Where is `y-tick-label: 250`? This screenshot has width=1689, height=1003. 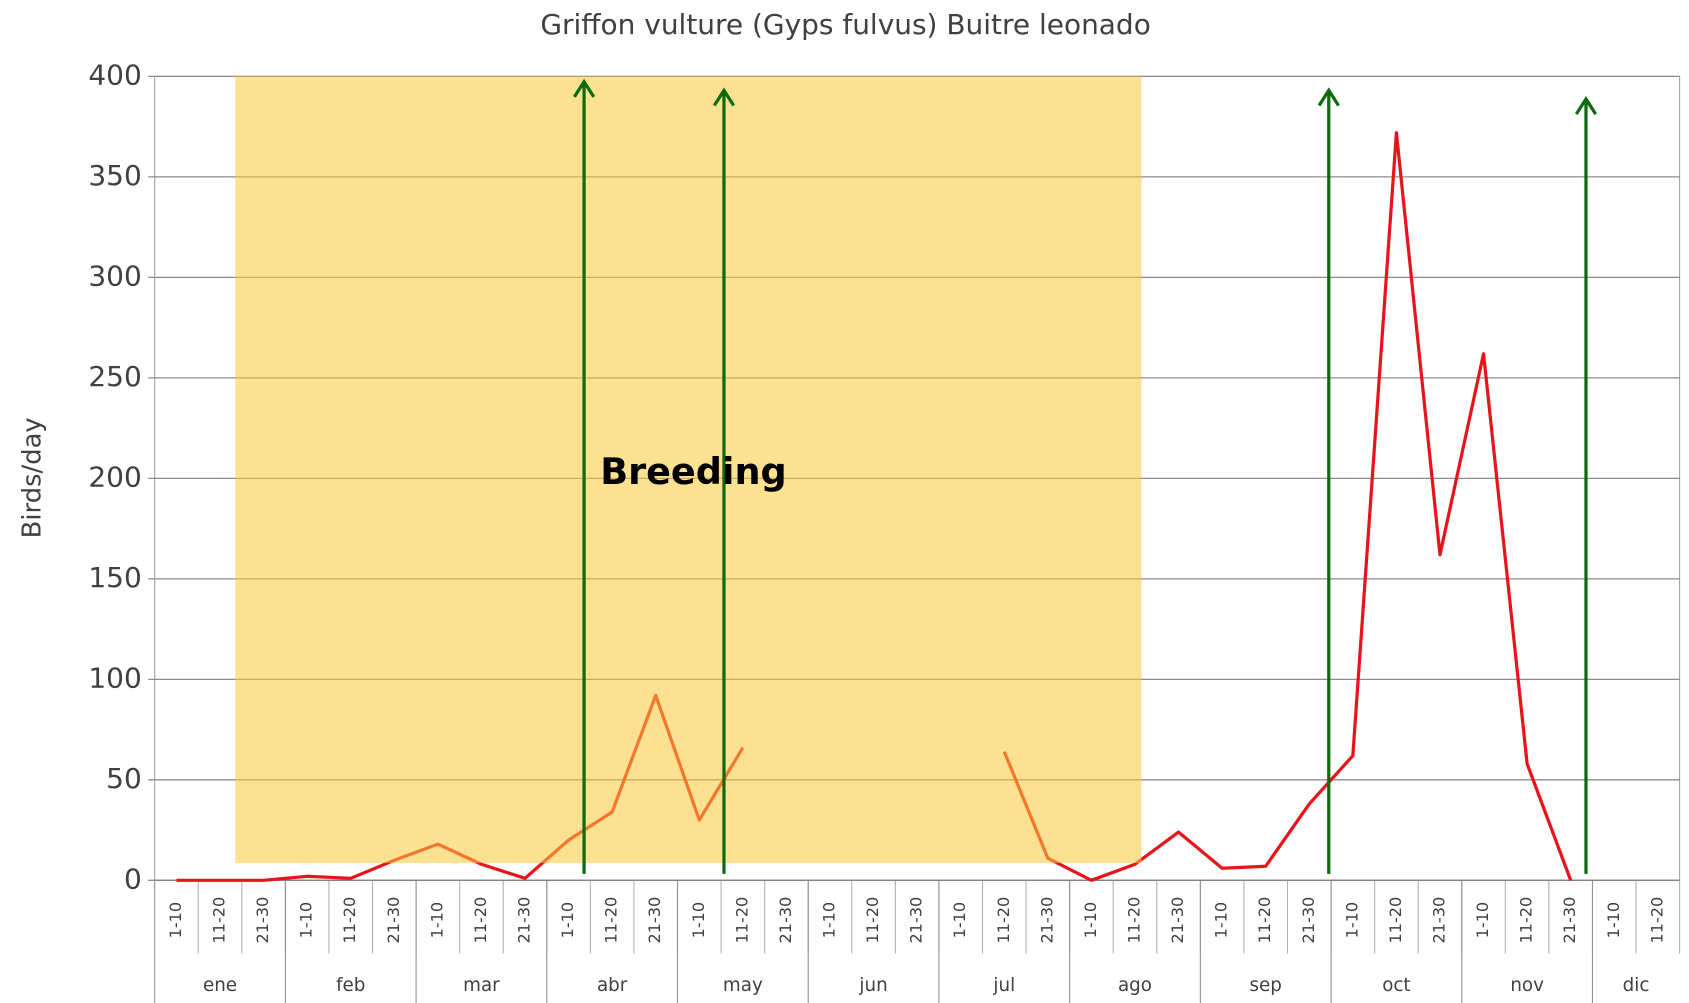
y-tick-label: 250 is located at coordinates (114, 376).